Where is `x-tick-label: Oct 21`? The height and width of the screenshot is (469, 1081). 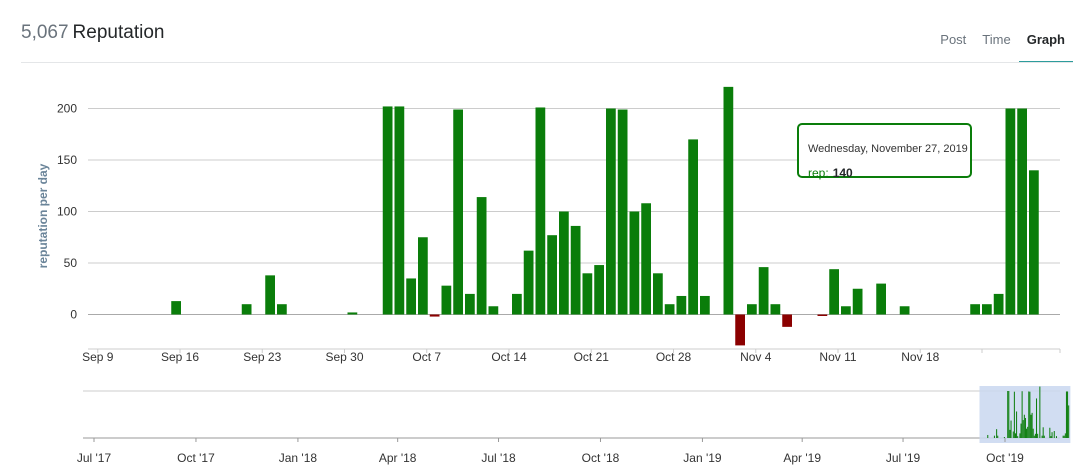 x-tick-label: Oct 21 is located at coordinates (592, 357).